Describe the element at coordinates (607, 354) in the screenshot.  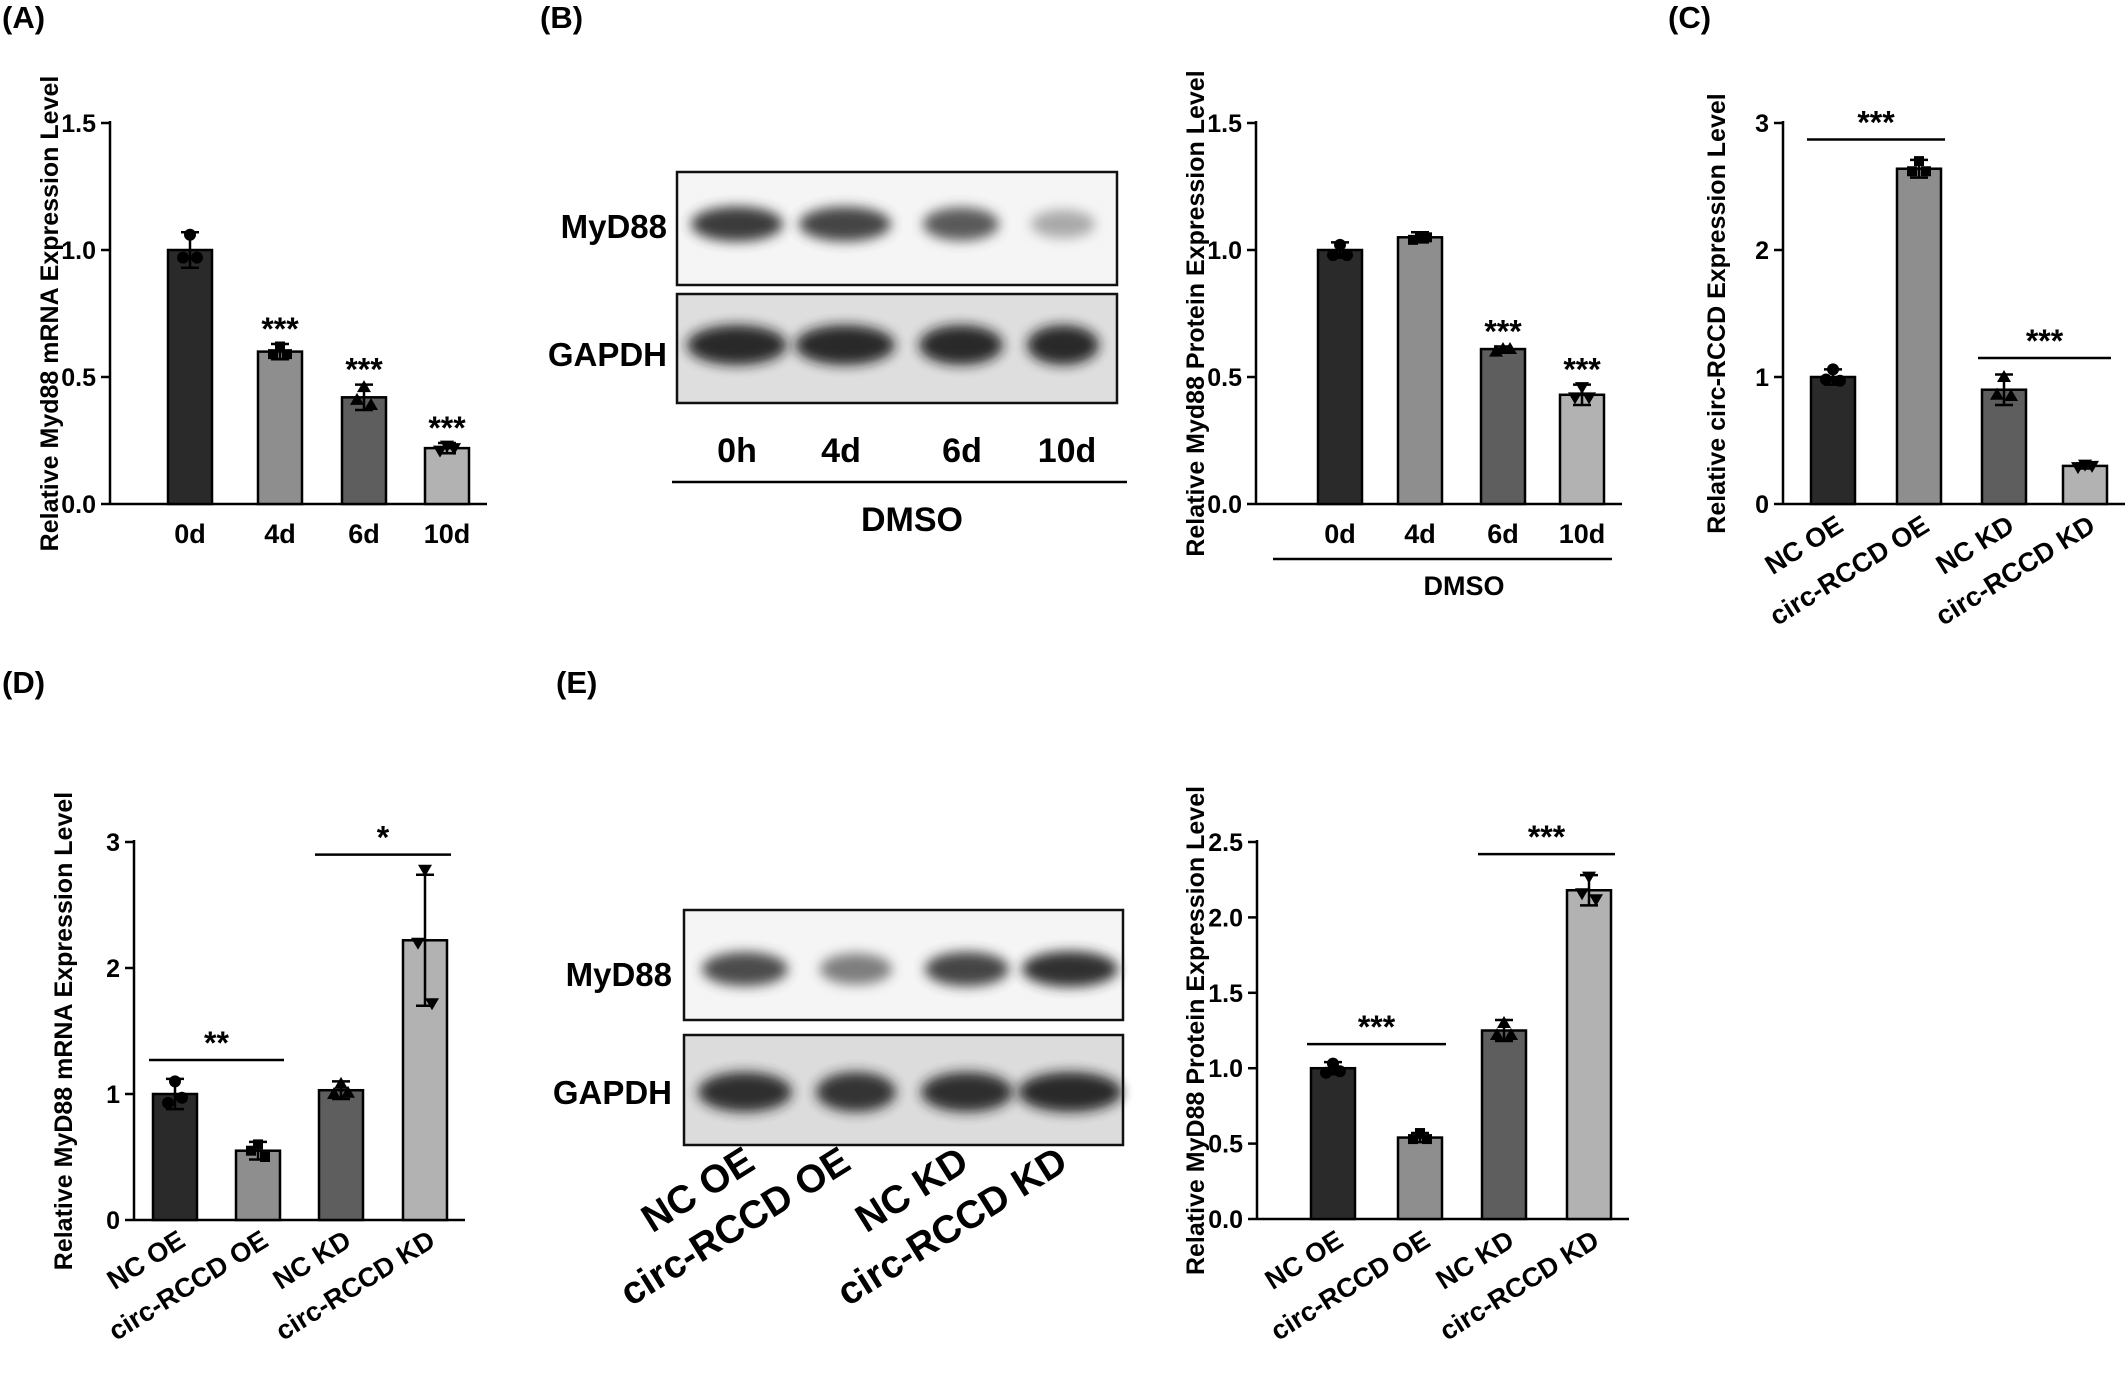
I see `blot-b-row-label-gapdh: GAPDH` at that location.